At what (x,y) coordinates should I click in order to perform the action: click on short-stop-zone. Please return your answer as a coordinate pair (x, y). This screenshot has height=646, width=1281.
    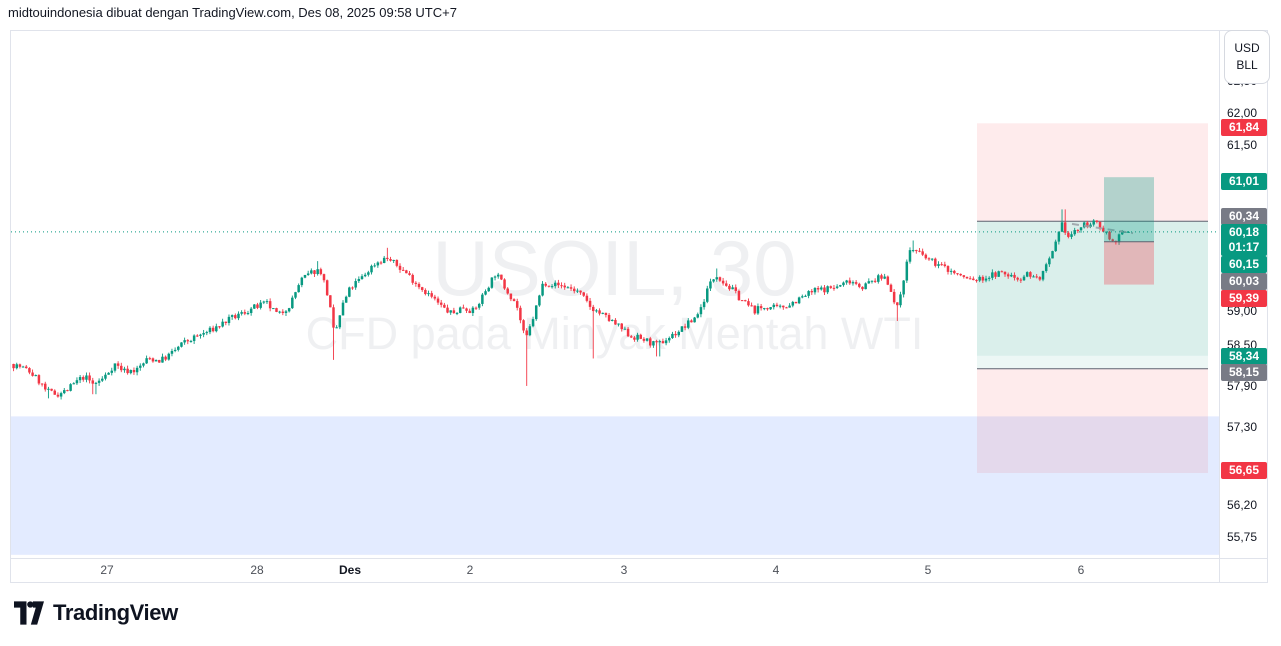
    Looking at the image, I should click on (1092, 172).